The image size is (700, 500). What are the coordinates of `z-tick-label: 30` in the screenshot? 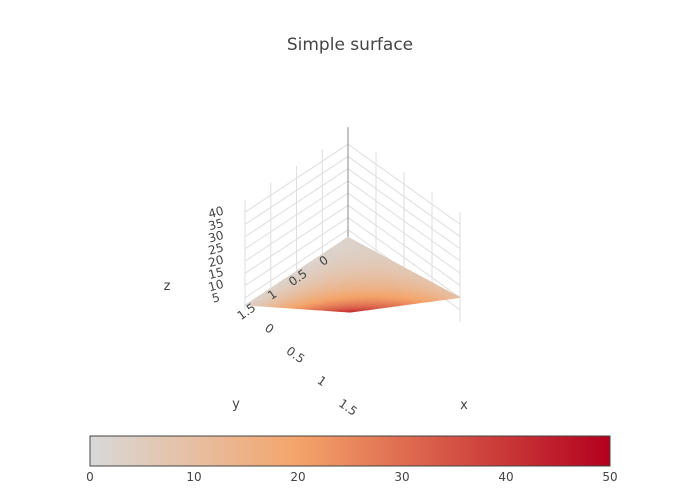 It's located at (216, 236).